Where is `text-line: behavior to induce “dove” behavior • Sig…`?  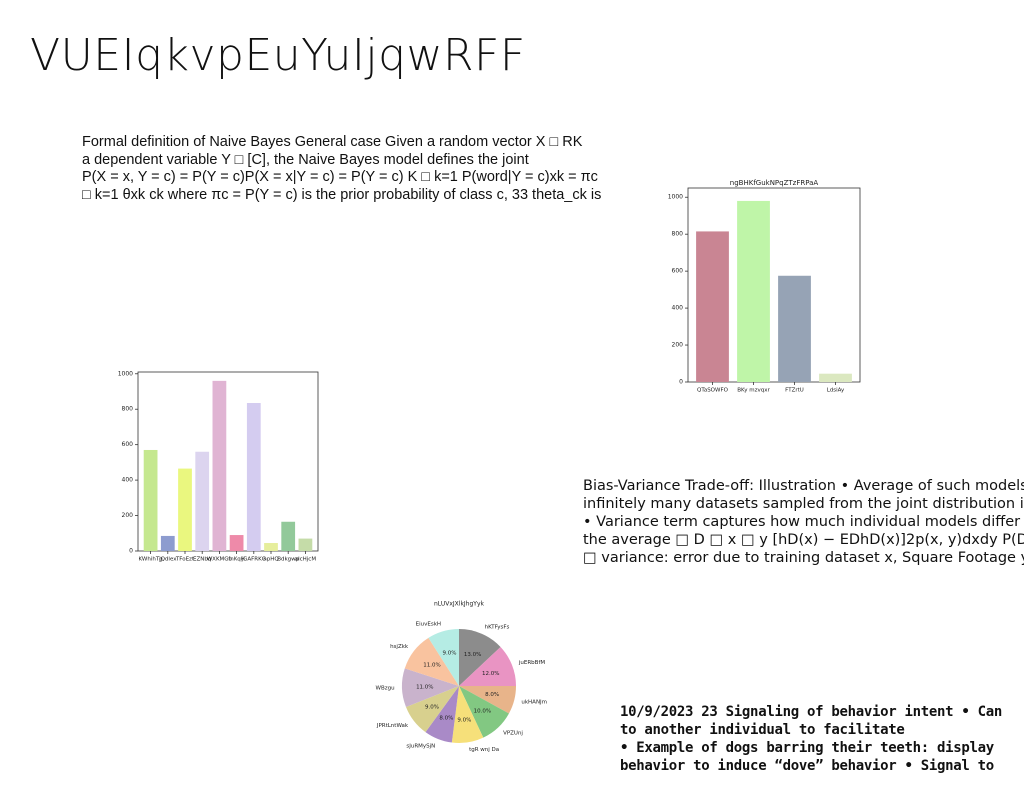
text-line: behavior to induce “dove” behavior • Sig… is located at coordinates (807, 766).